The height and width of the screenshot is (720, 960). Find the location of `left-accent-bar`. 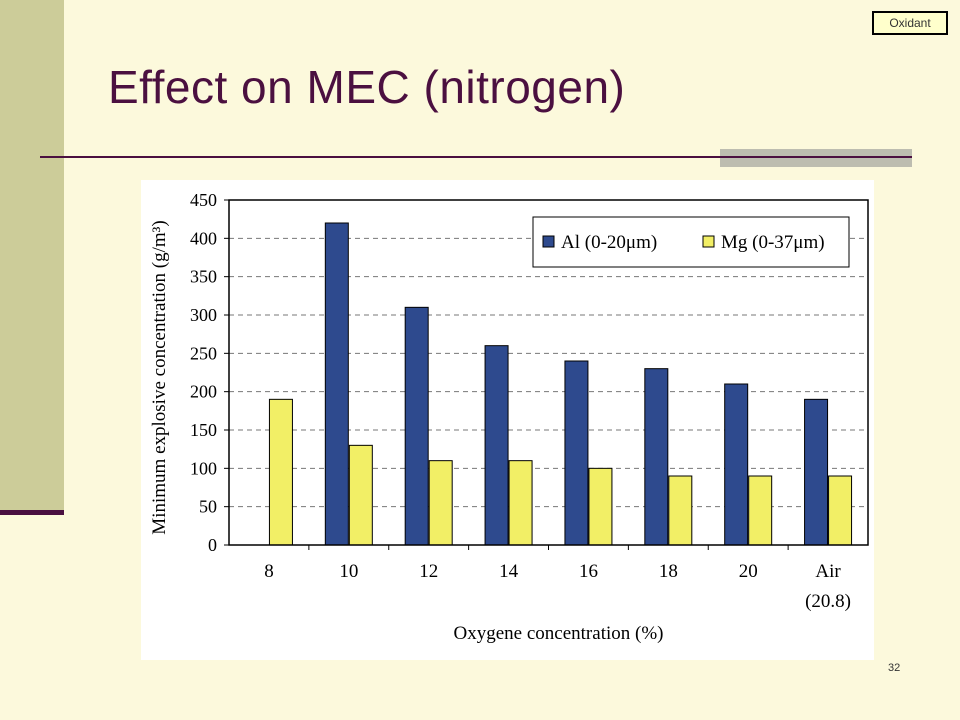

left-accent-bar is located at coordinates (32, 255).